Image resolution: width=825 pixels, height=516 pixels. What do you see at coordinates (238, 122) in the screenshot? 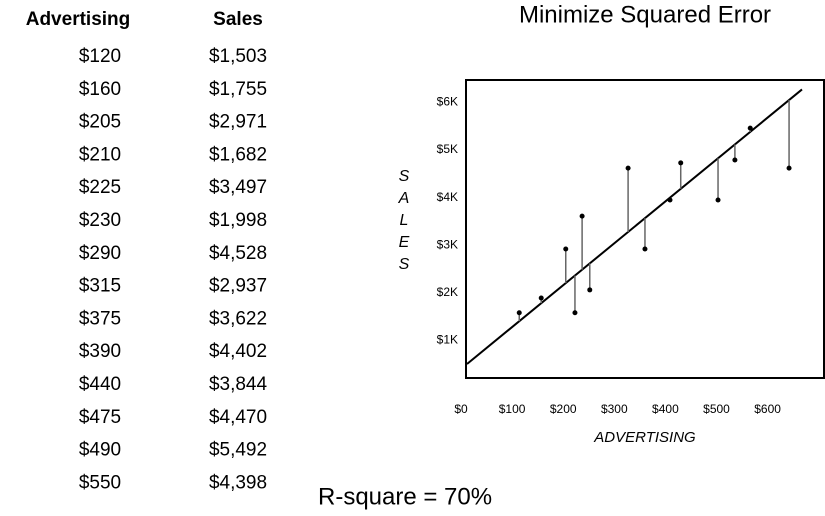
I see `table-cell: $2,971` at bounding box center [238, 122].